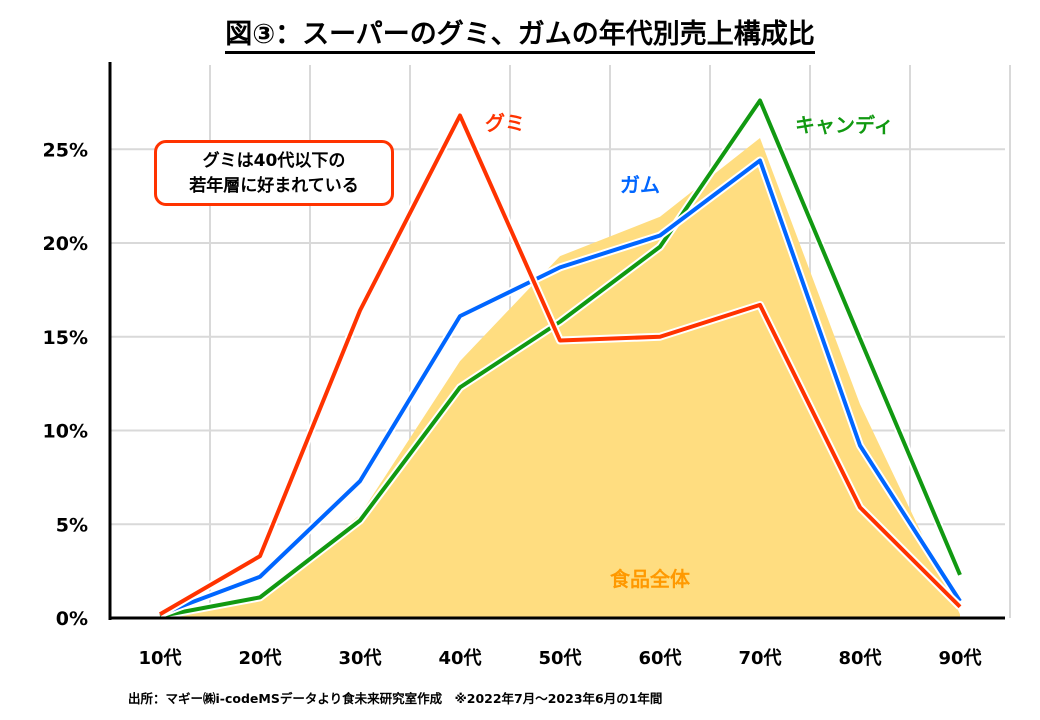 The height and width of the screenshot is (720, 1040). I want to click on x-tick-label: 50代, so click(559, 658).